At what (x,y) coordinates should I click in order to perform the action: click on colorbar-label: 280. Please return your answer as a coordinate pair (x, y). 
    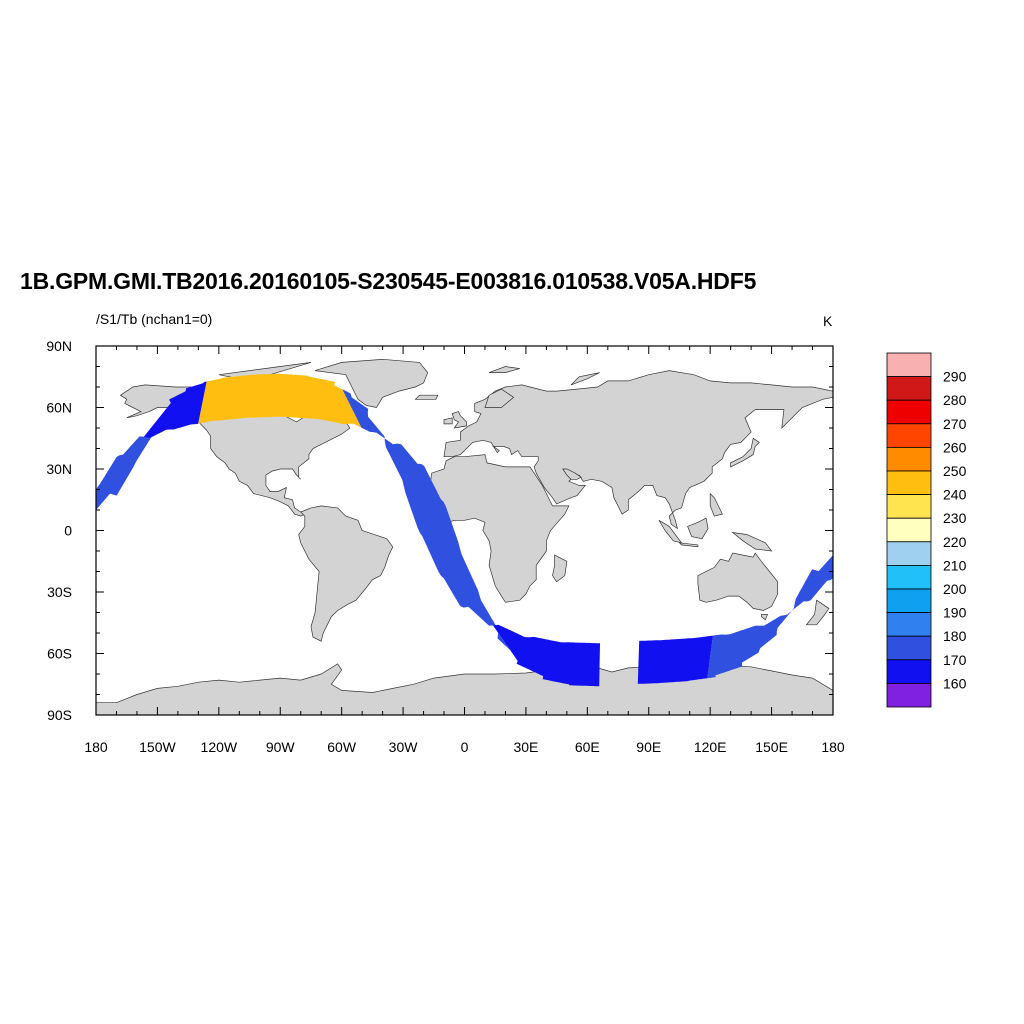
    Looking at the image, I should click on (955, 400).